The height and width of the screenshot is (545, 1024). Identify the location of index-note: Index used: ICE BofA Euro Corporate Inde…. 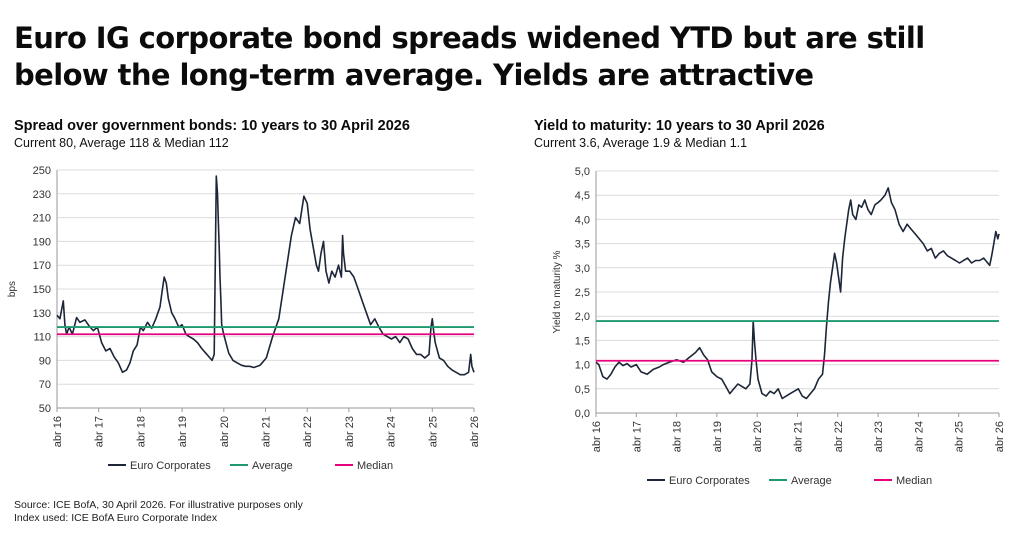
(116, 518).